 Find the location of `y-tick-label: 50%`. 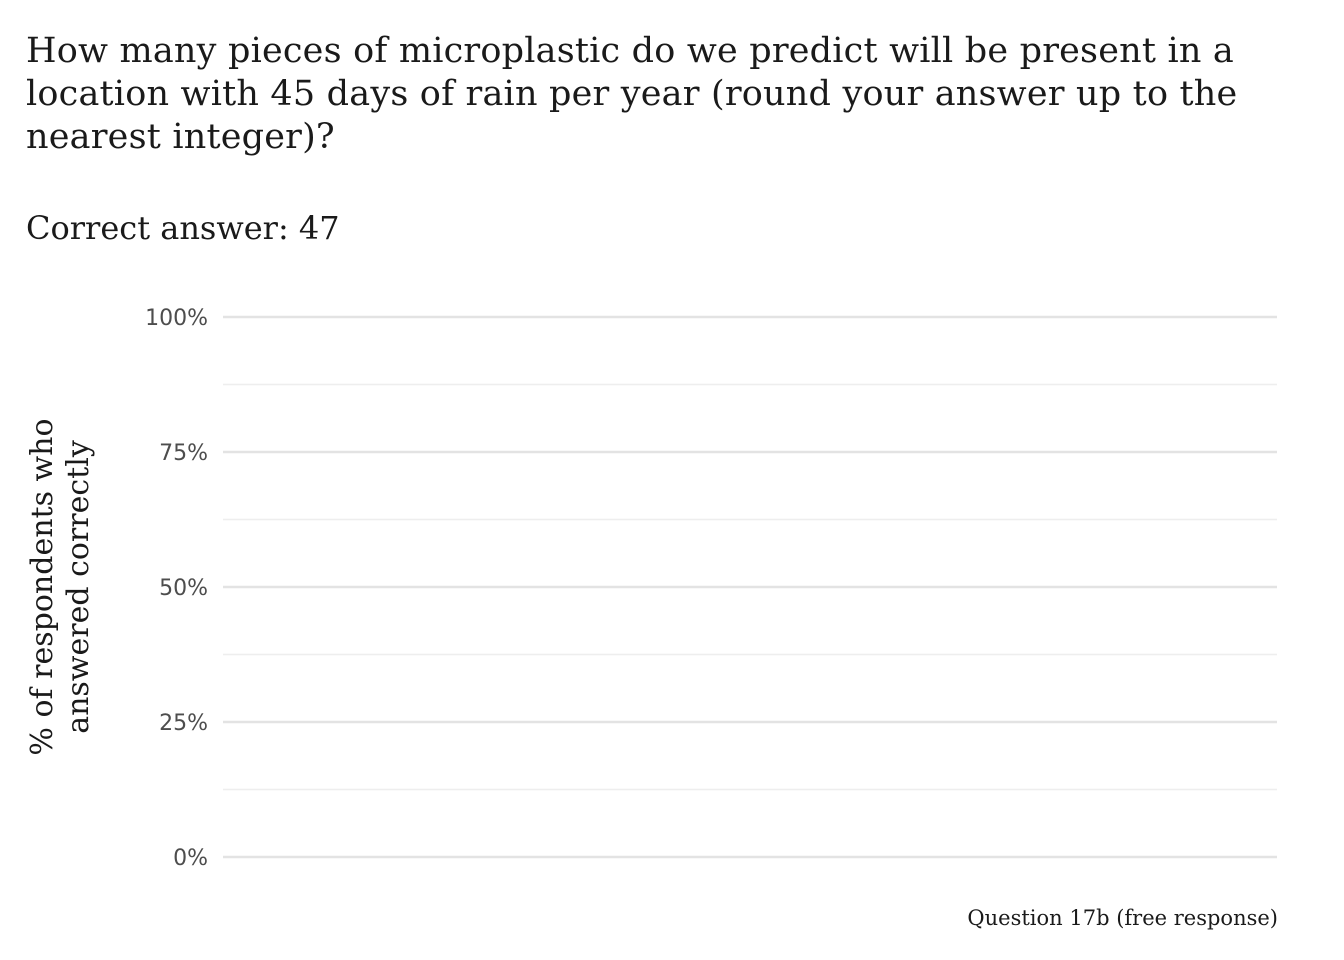

y-tick-label: 50% is located at coordinates (183, 588).